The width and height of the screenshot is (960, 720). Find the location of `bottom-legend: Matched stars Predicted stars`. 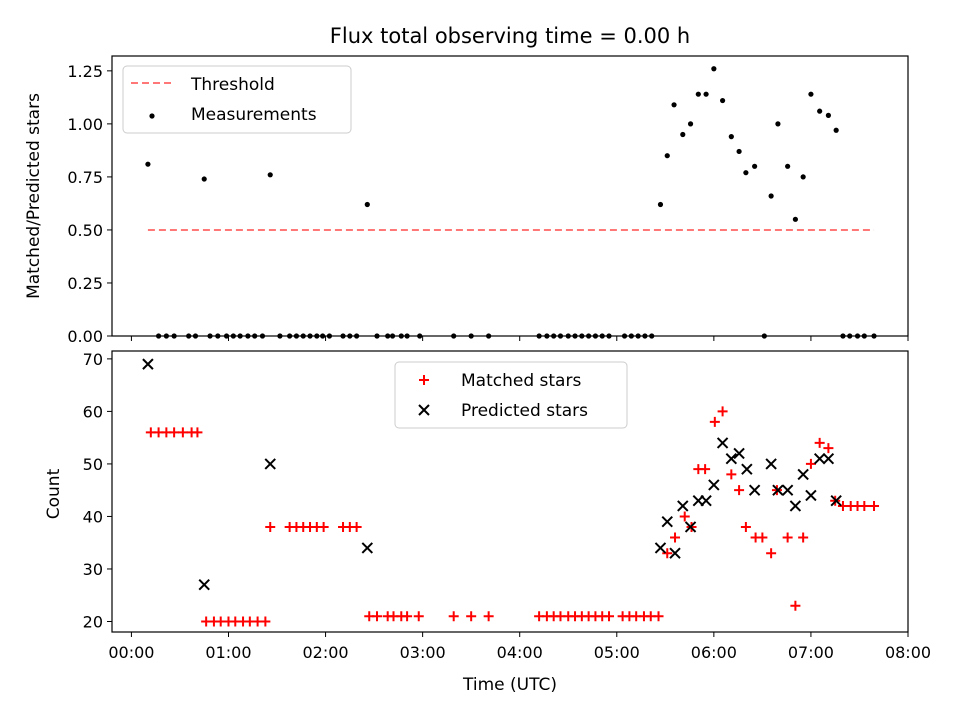

bottom-legend: Matched stars Predicted stars is located at coordinates (511, 395).